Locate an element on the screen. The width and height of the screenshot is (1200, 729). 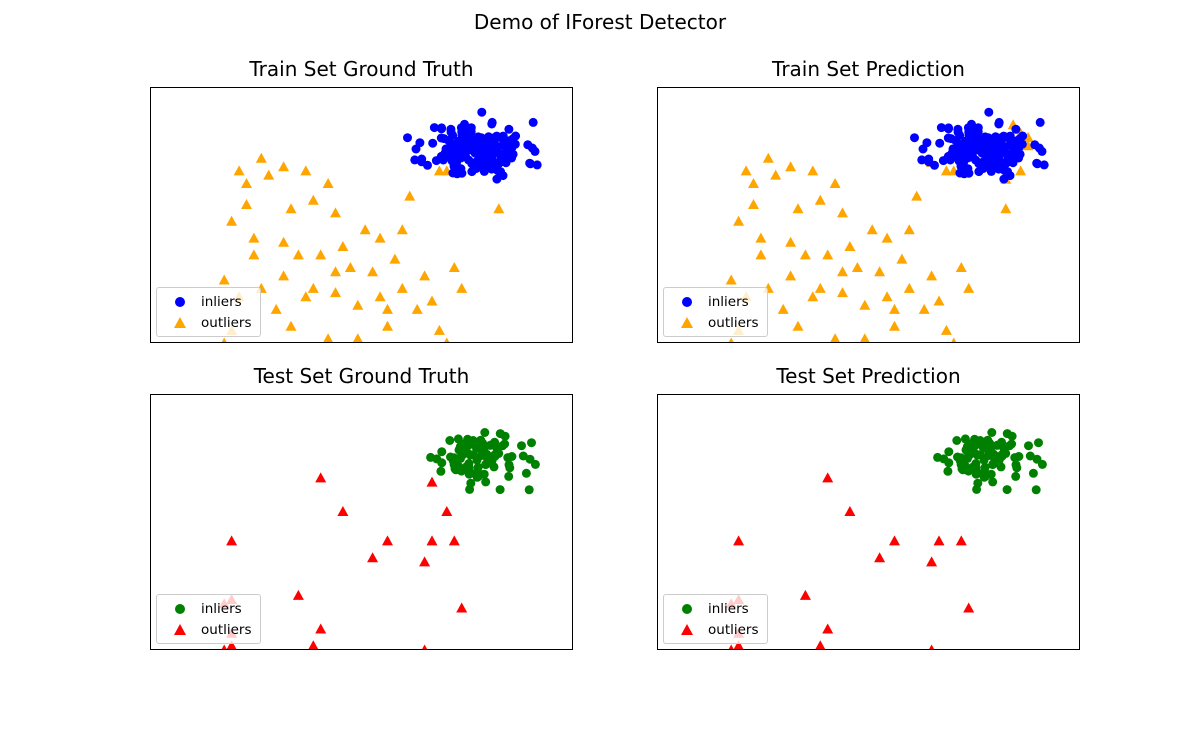
circle-marker-icon is located at coordinates (687, 609).